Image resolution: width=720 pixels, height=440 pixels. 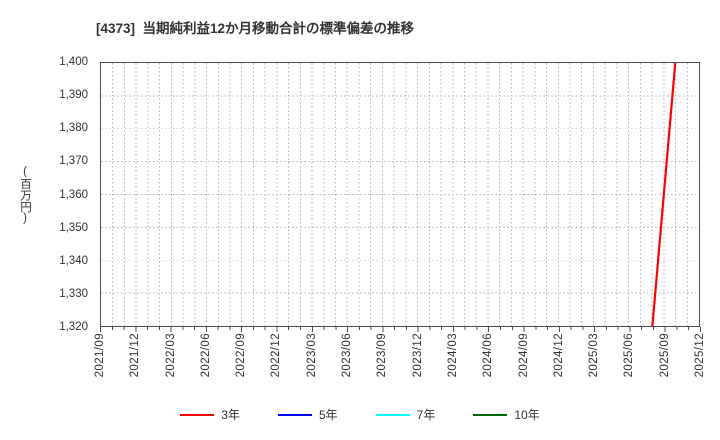 I want to click on x-axis-tick-label: 2025/03, so click(x=594, y=355).